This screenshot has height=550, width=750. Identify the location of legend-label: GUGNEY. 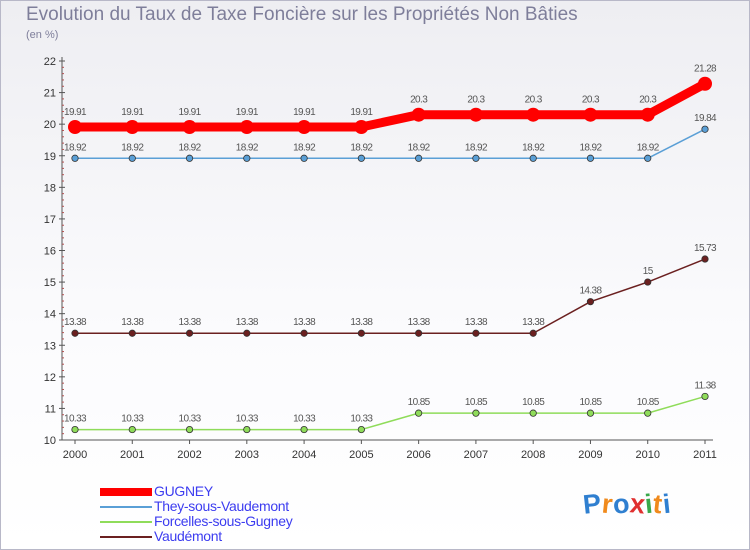
(183, 491).